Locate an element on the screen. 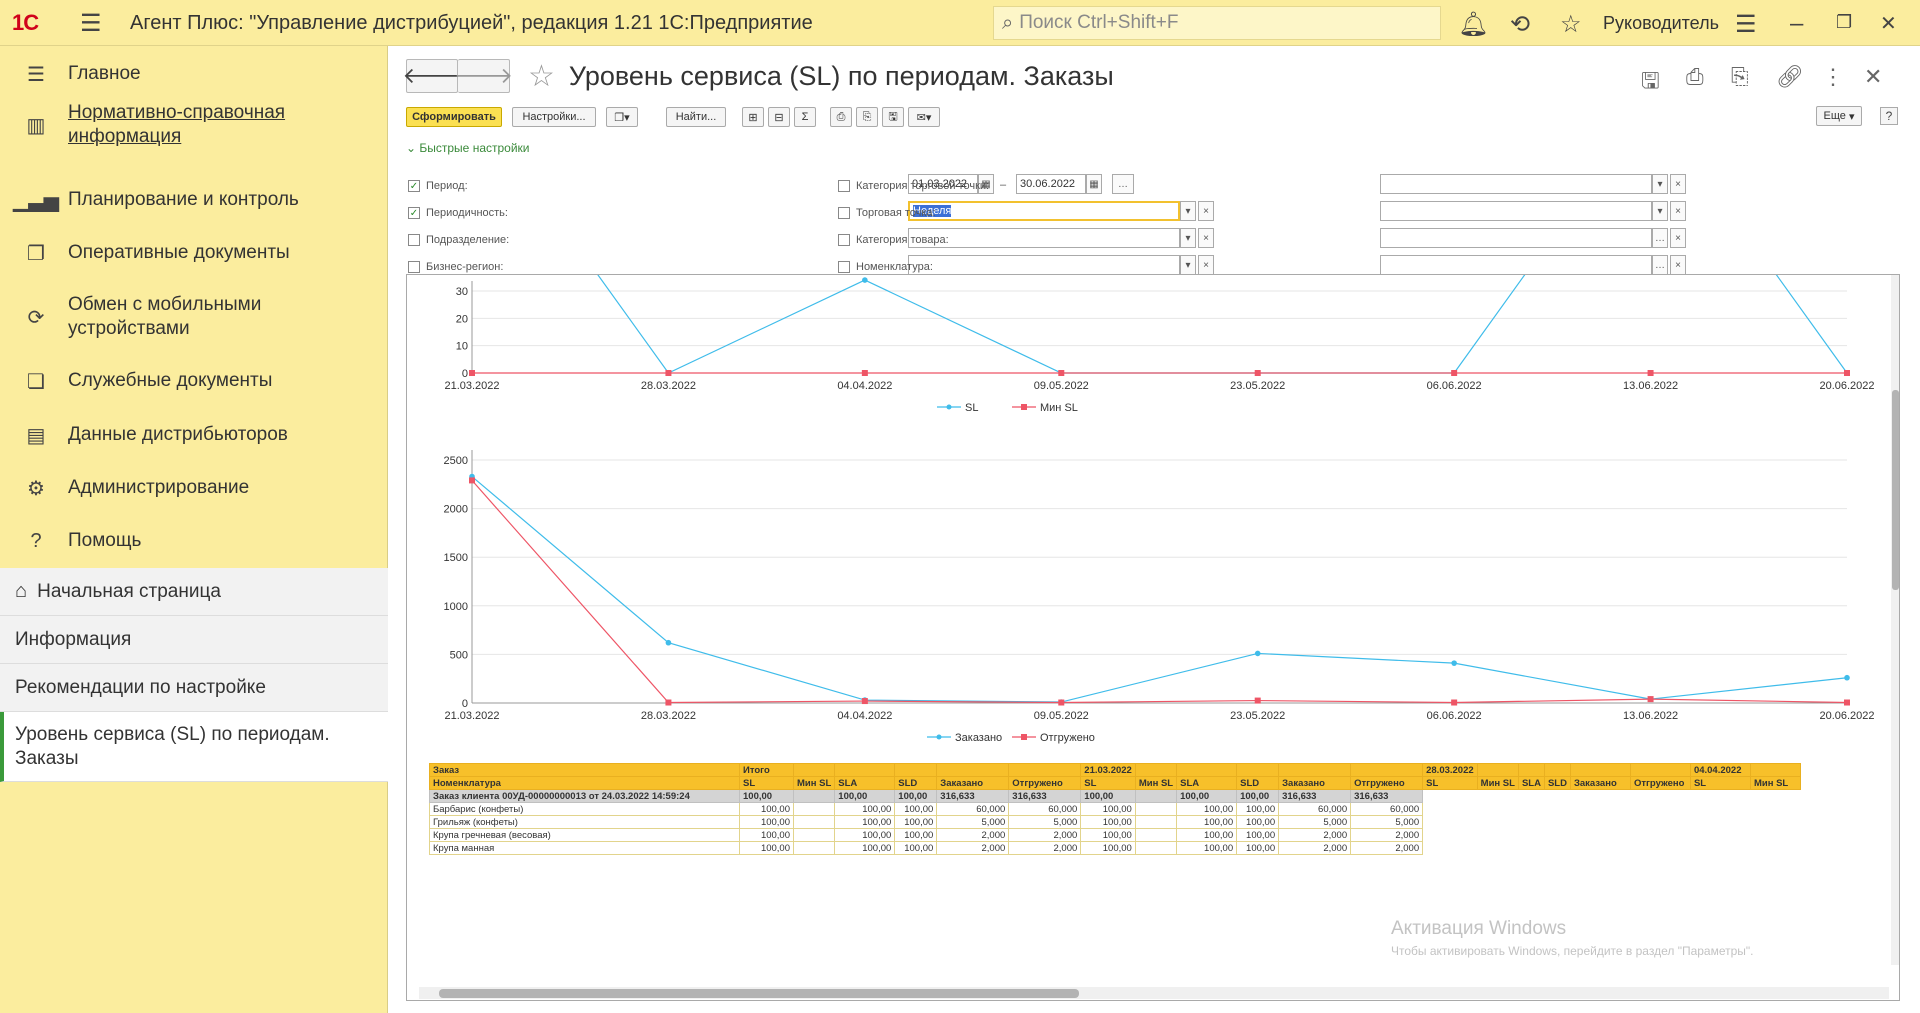 This screenshot has height=1013, width=1920. division-checkbox: Подразделение: is located at coordinates (458, 240).